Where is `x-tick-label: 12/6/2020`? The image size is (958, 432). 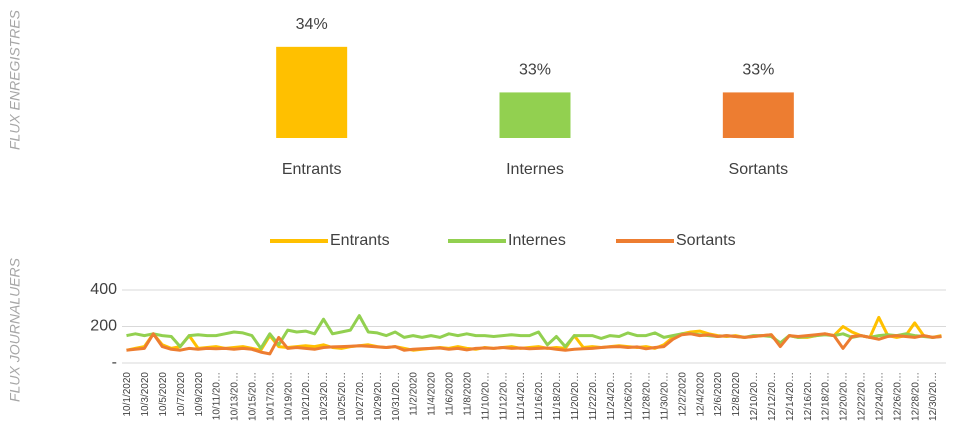
x-tick-label: 12/6/2020 is located at coordinates (718, 394).